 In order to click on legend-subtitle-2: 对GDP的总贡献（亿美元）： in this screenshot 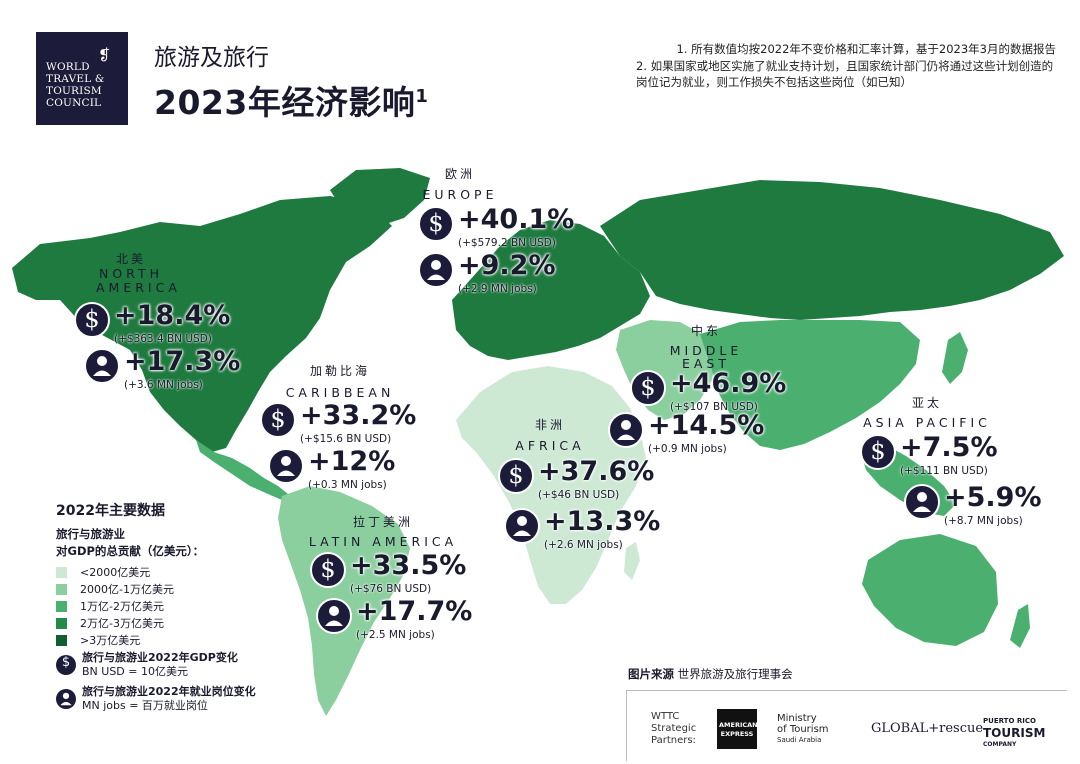, I will do `click(130, 551)`.